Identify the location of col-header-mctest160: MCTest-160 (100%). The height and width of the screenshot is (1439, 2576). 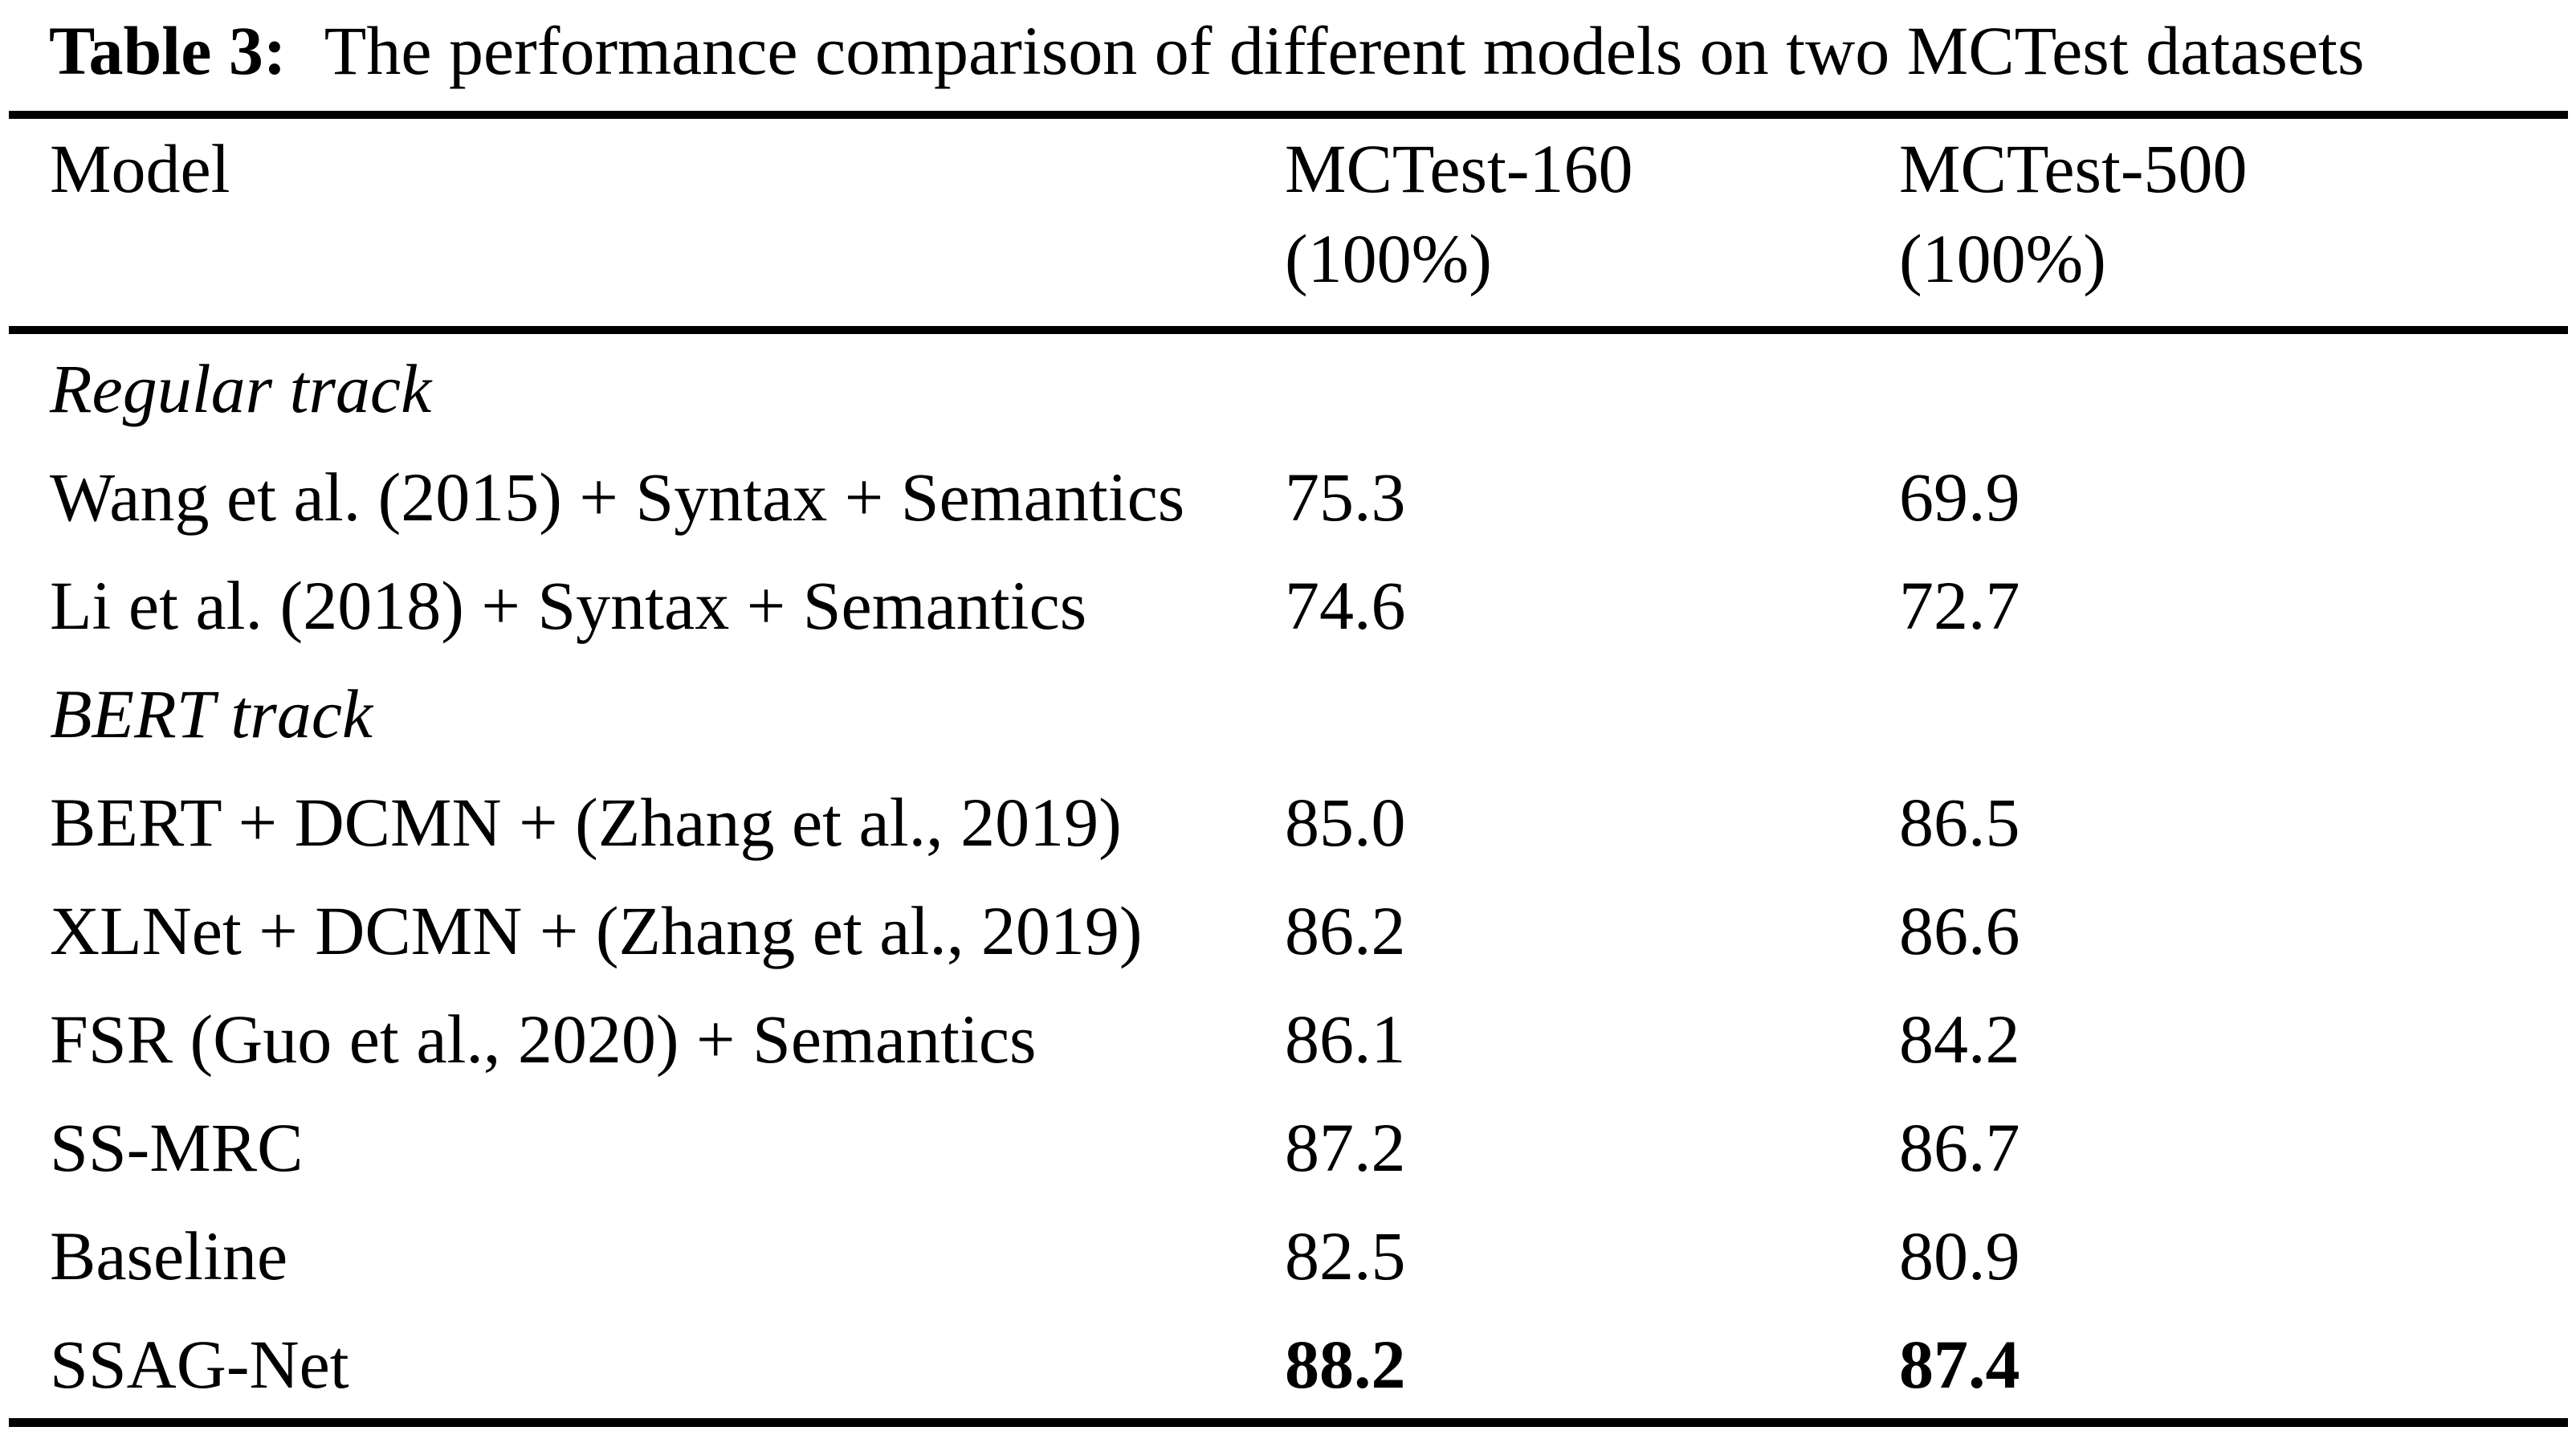
(1592, 224).